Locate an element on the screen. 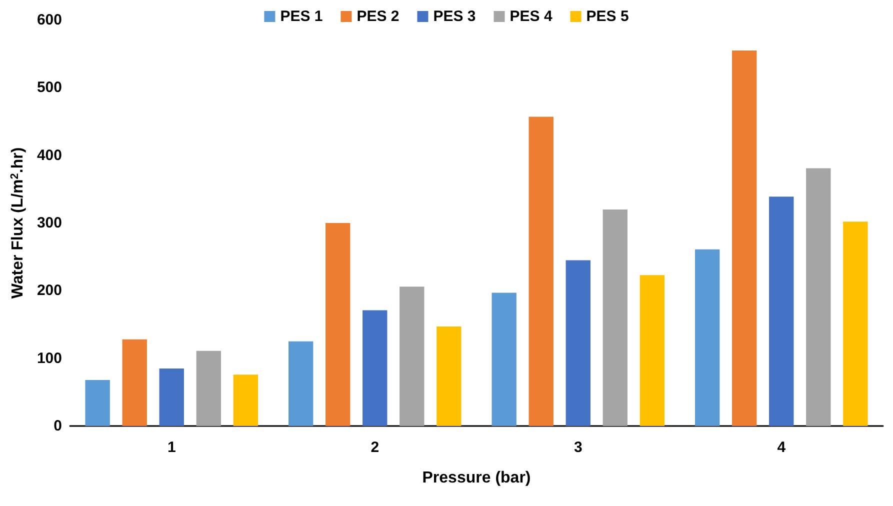 Image resolution: width=893 pixels, height=506 pixels. y-axis-title: Water Flux (L/m2.hr) is located at coordinates (18, 223).